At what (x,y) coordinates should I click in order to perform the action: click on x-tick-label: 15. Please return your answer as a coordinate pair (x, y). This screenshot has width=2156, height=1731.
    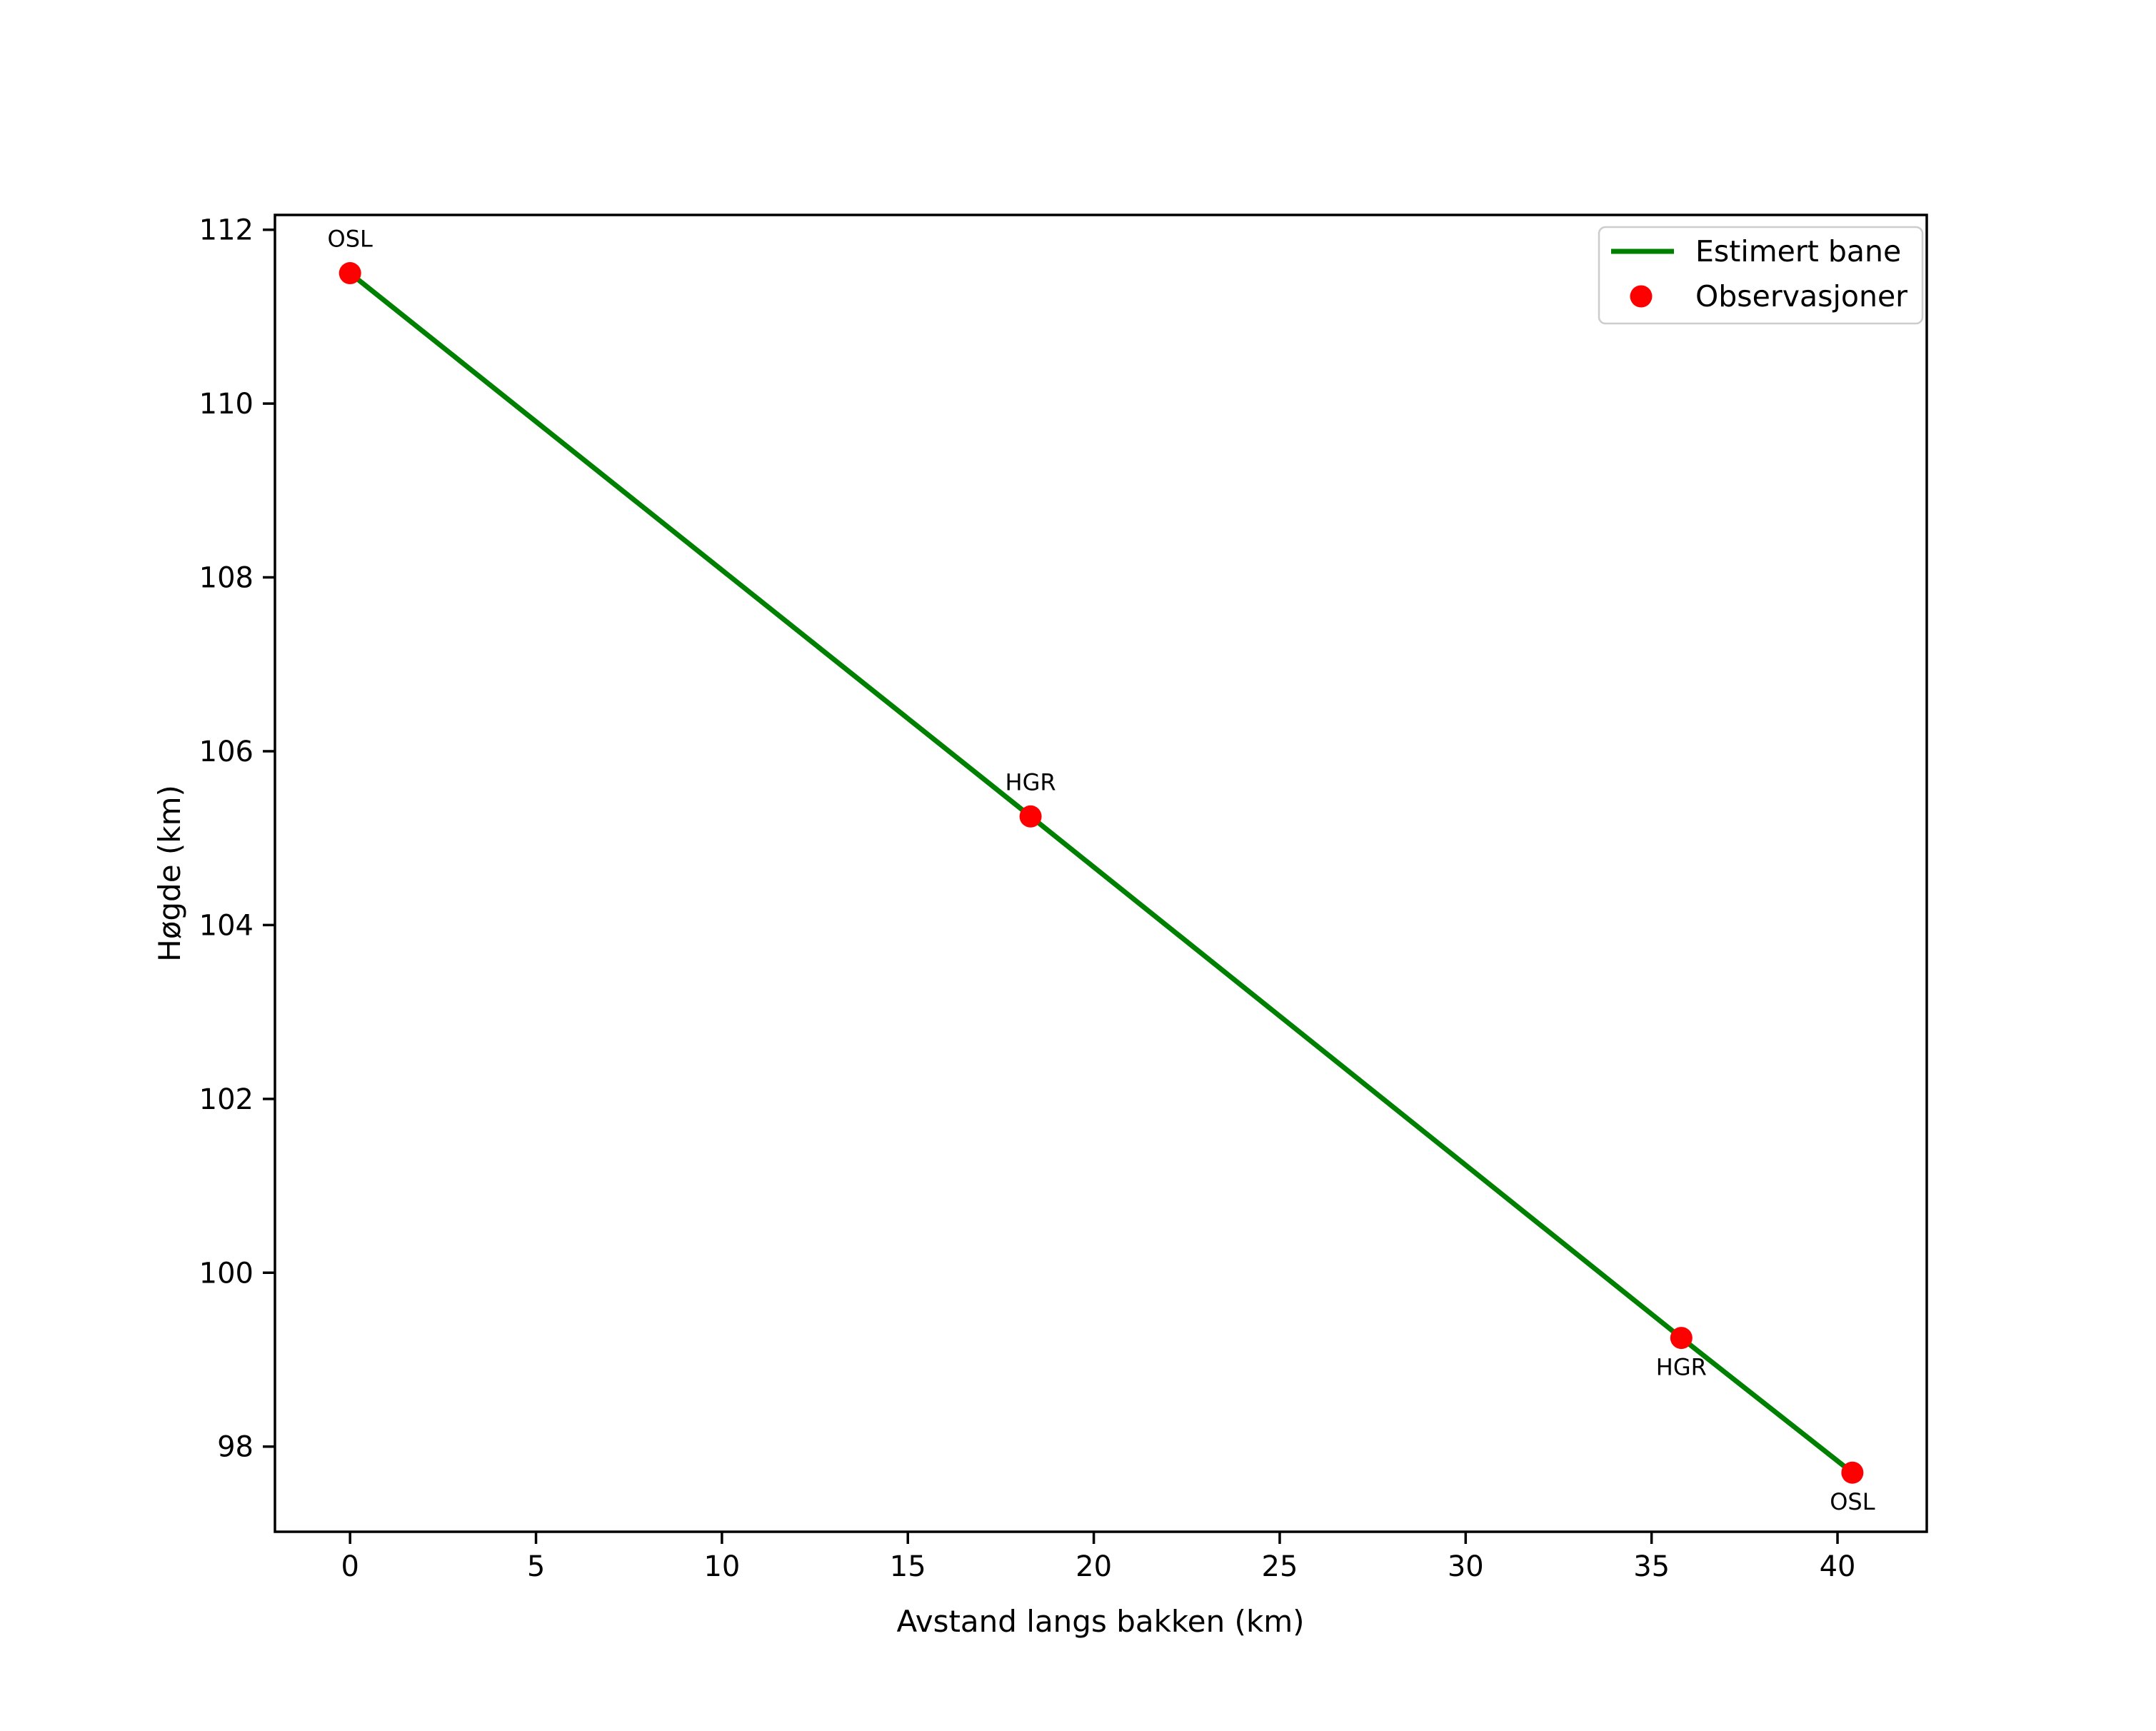
    Looking at the image, I should click on (908, 1566).